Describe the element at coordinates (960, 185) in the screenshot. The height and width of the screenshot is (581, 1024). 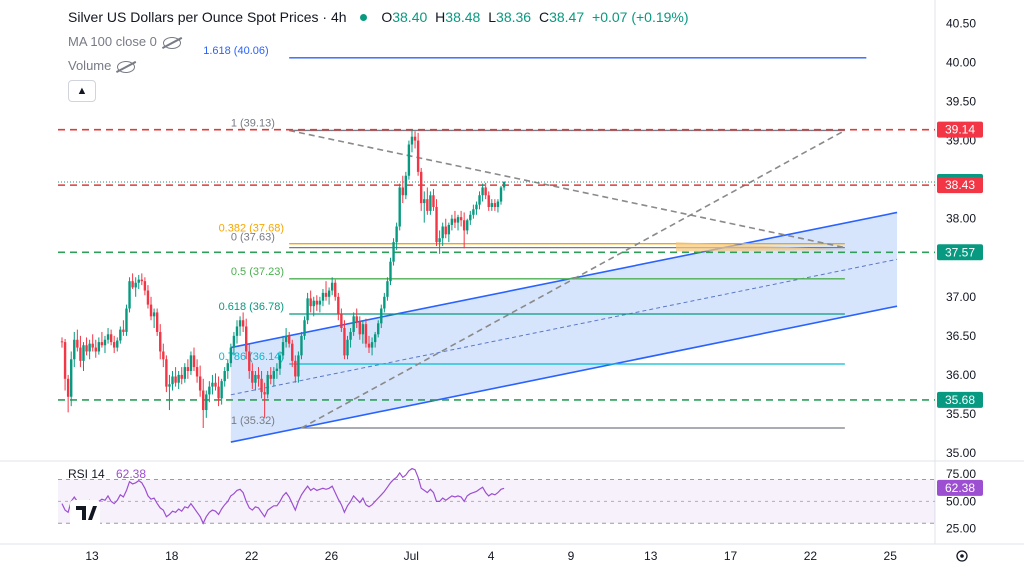
I see `price-tag-label: 38.43` at that location.